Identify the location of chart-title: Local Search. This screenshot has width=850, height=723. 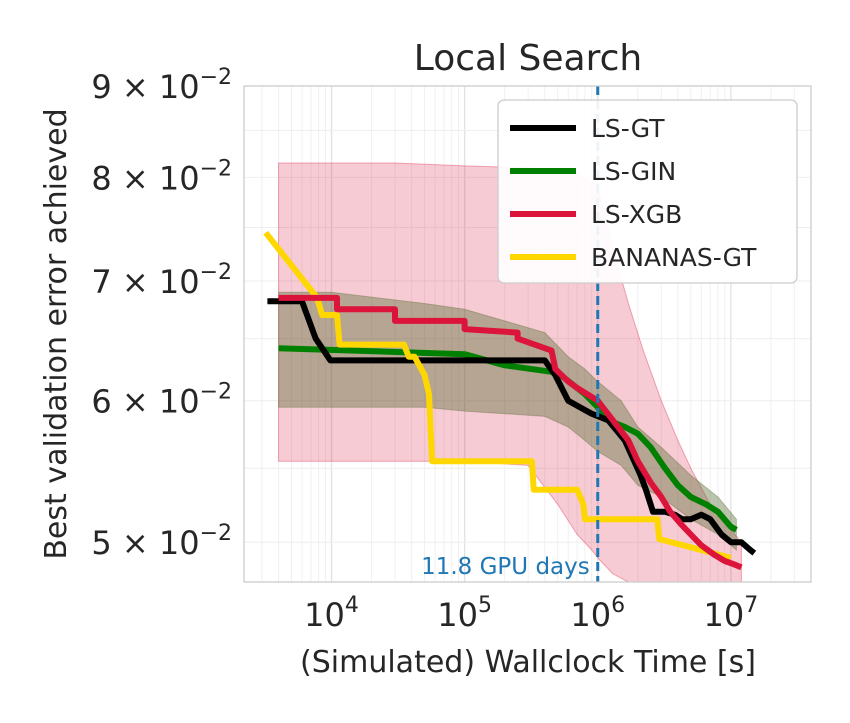
(528, 58).